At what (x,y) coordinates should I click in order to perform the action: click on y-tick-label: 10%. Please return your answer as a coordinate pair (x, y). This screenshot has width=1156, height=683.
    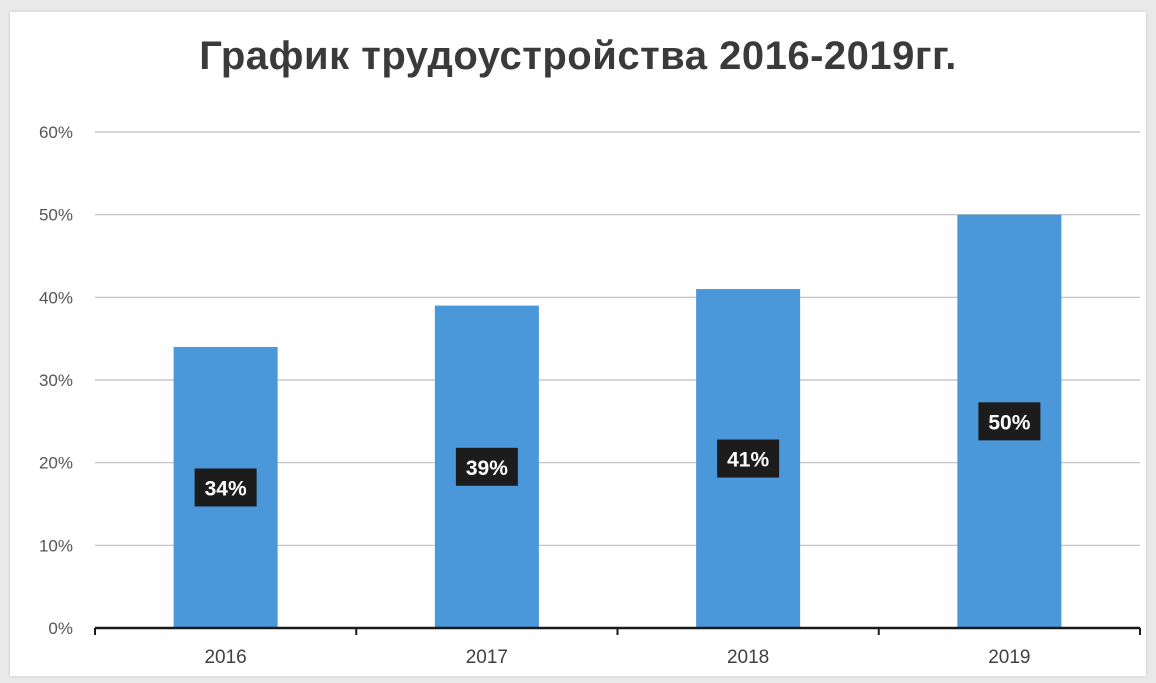
    Looking at the image, I should click on (56, 545).